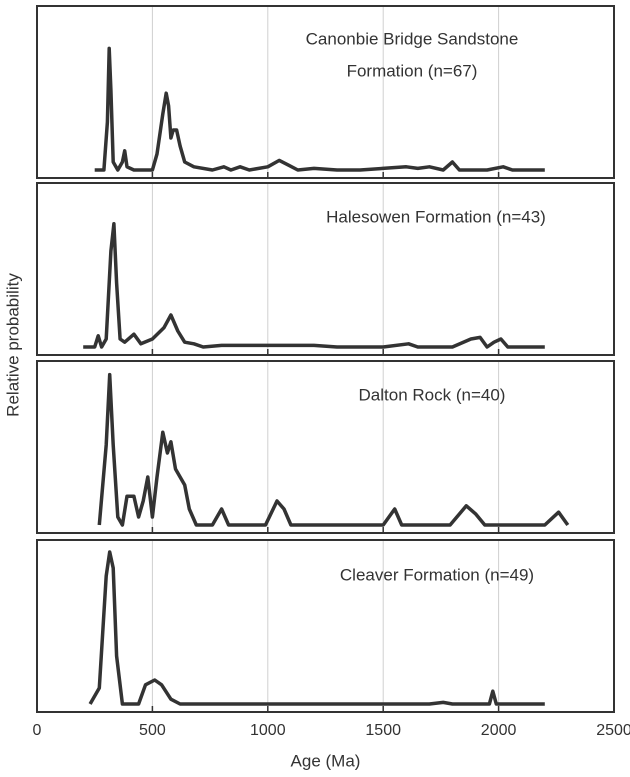 Image resolution: width=630 pixels, height=777 pixels. I want to click on x-axis-label: Age (Ma), so click(326, 760).